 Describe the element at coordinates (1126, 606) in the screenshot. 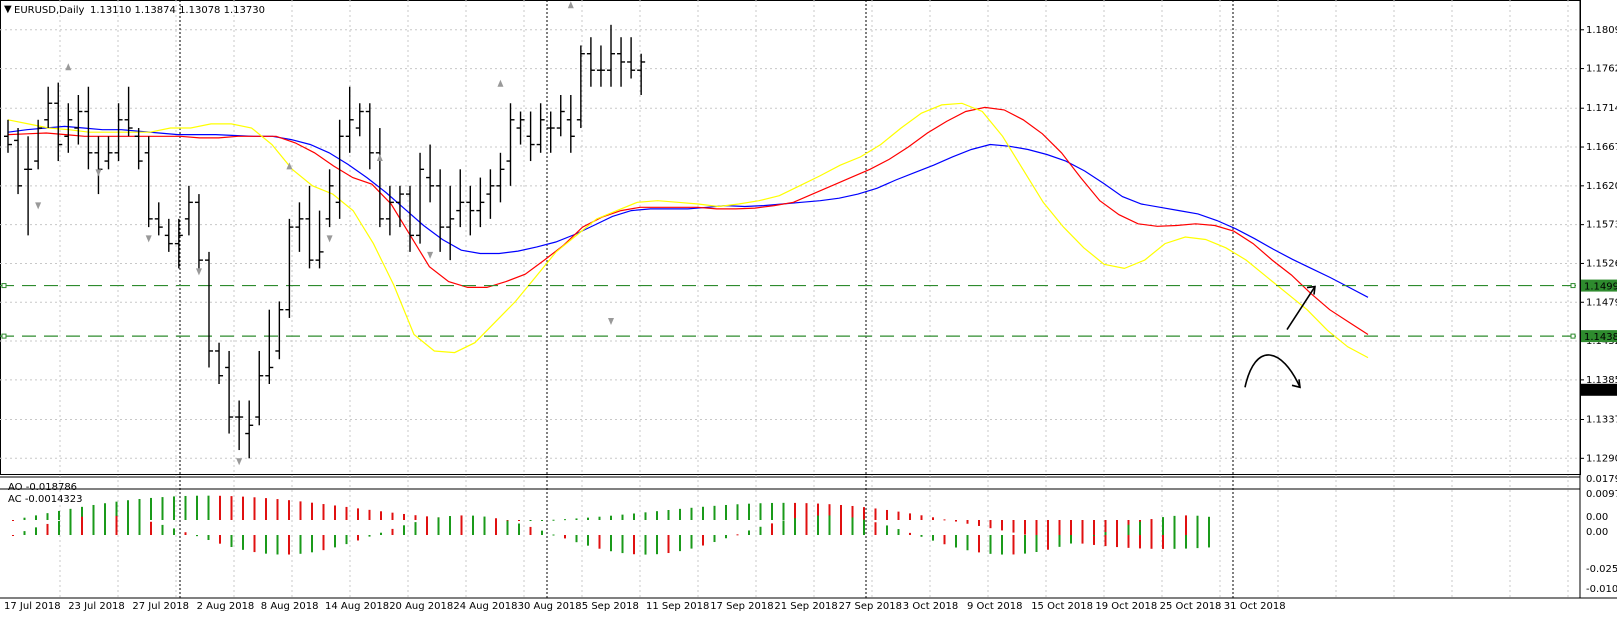

I see `date-tick-label: 19 Oct 2018` at that location.